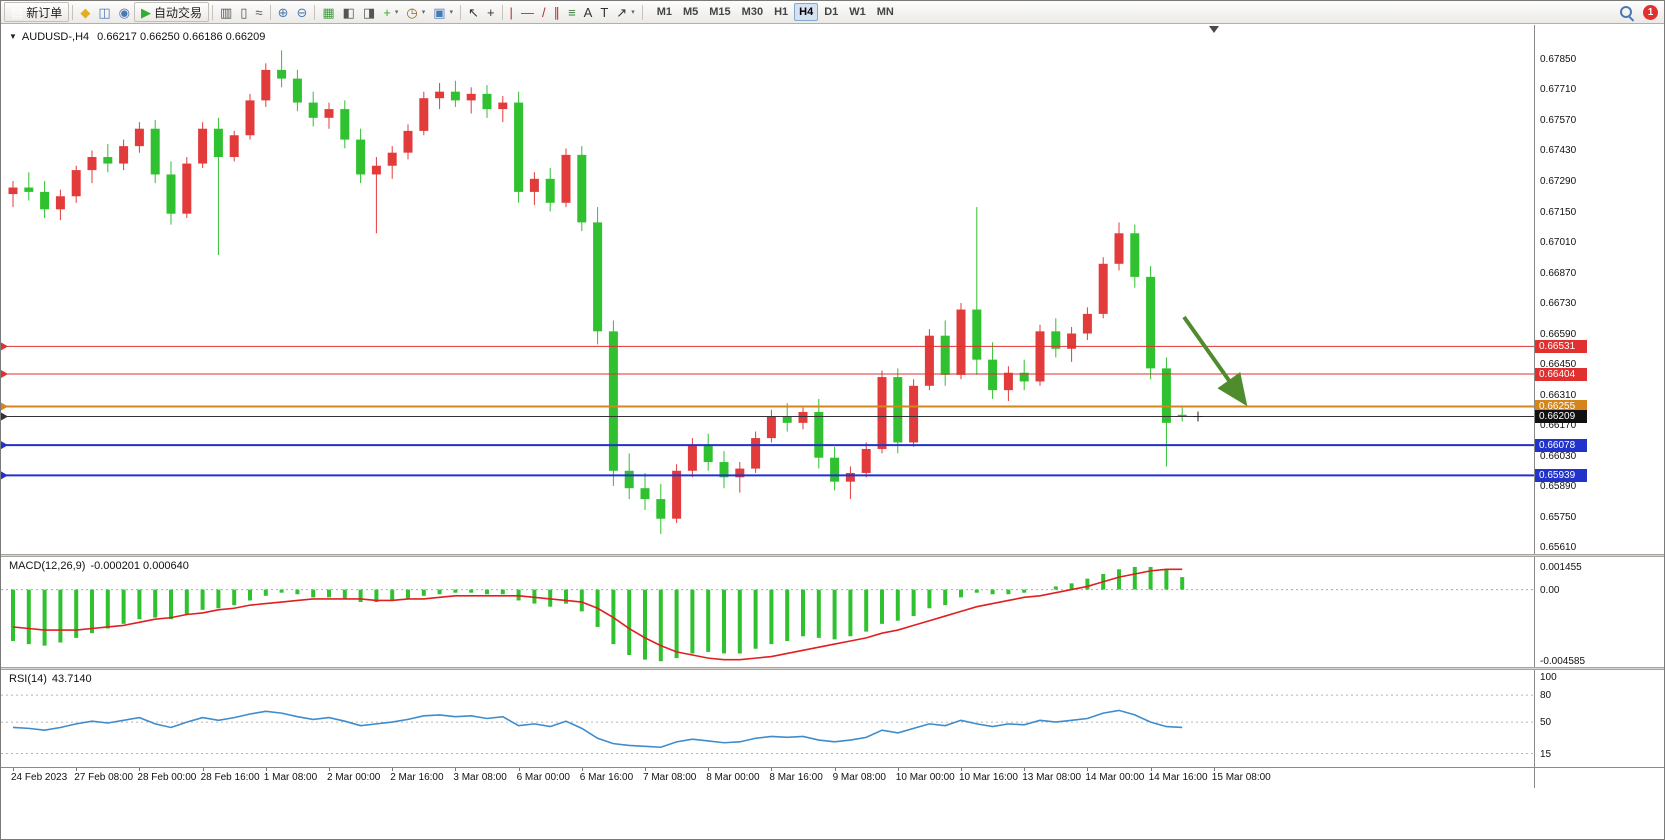 This screenshot has width=1665, height=840. Describe the element at coordinates (1558, 212) in the screenshot. I see `price-scale-label: 0.67150` at that location.